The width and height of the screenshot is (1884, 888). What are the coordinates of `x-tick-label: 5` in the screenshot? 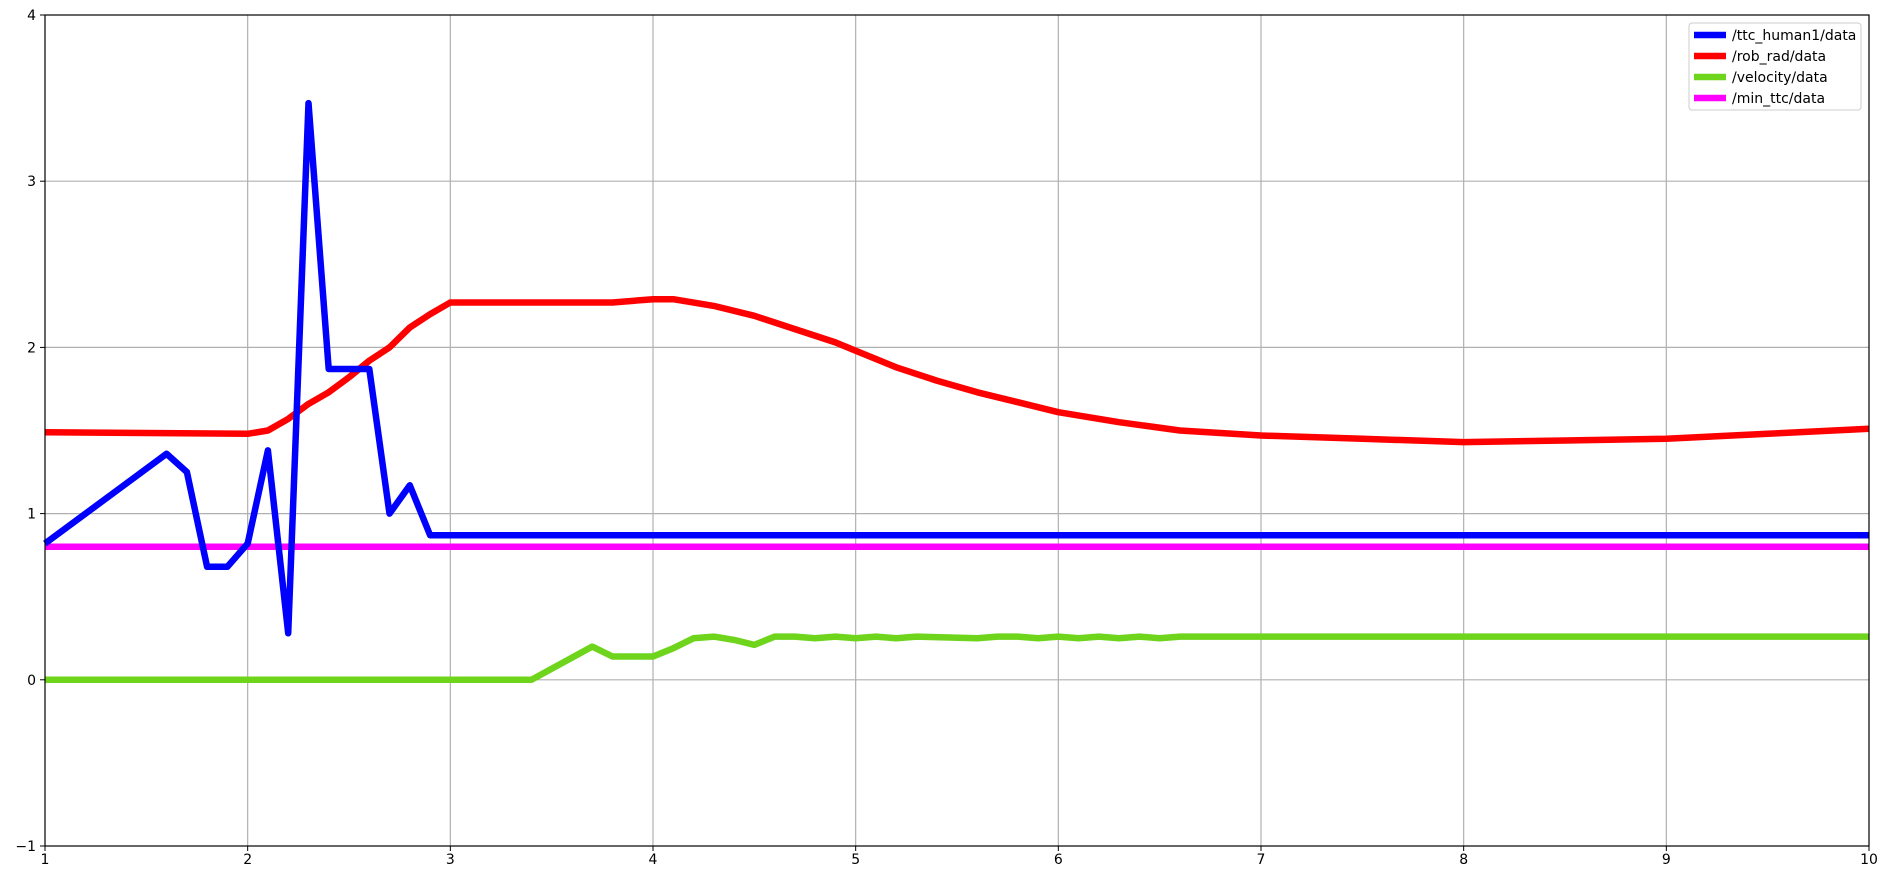 It's located at (855, 860).